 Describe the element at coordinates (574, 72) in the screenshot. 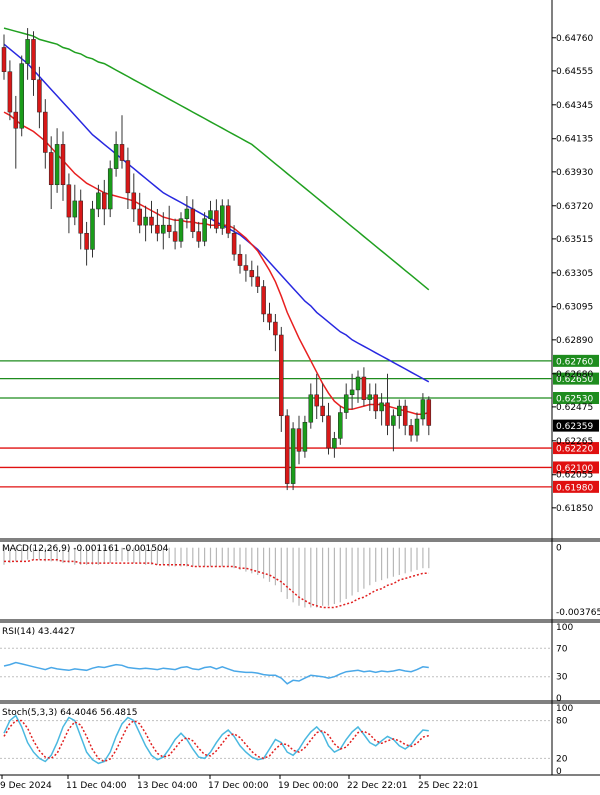

I see `price-tick-label: 0.64555` at that location.